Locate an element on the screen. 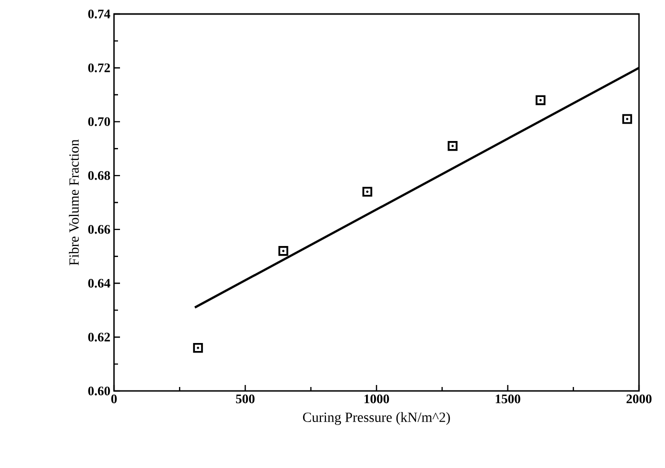 This screenshot has width=665, height=468. y-axis-title: Fibre Volume Fraction is located at coordinates (73, 202).